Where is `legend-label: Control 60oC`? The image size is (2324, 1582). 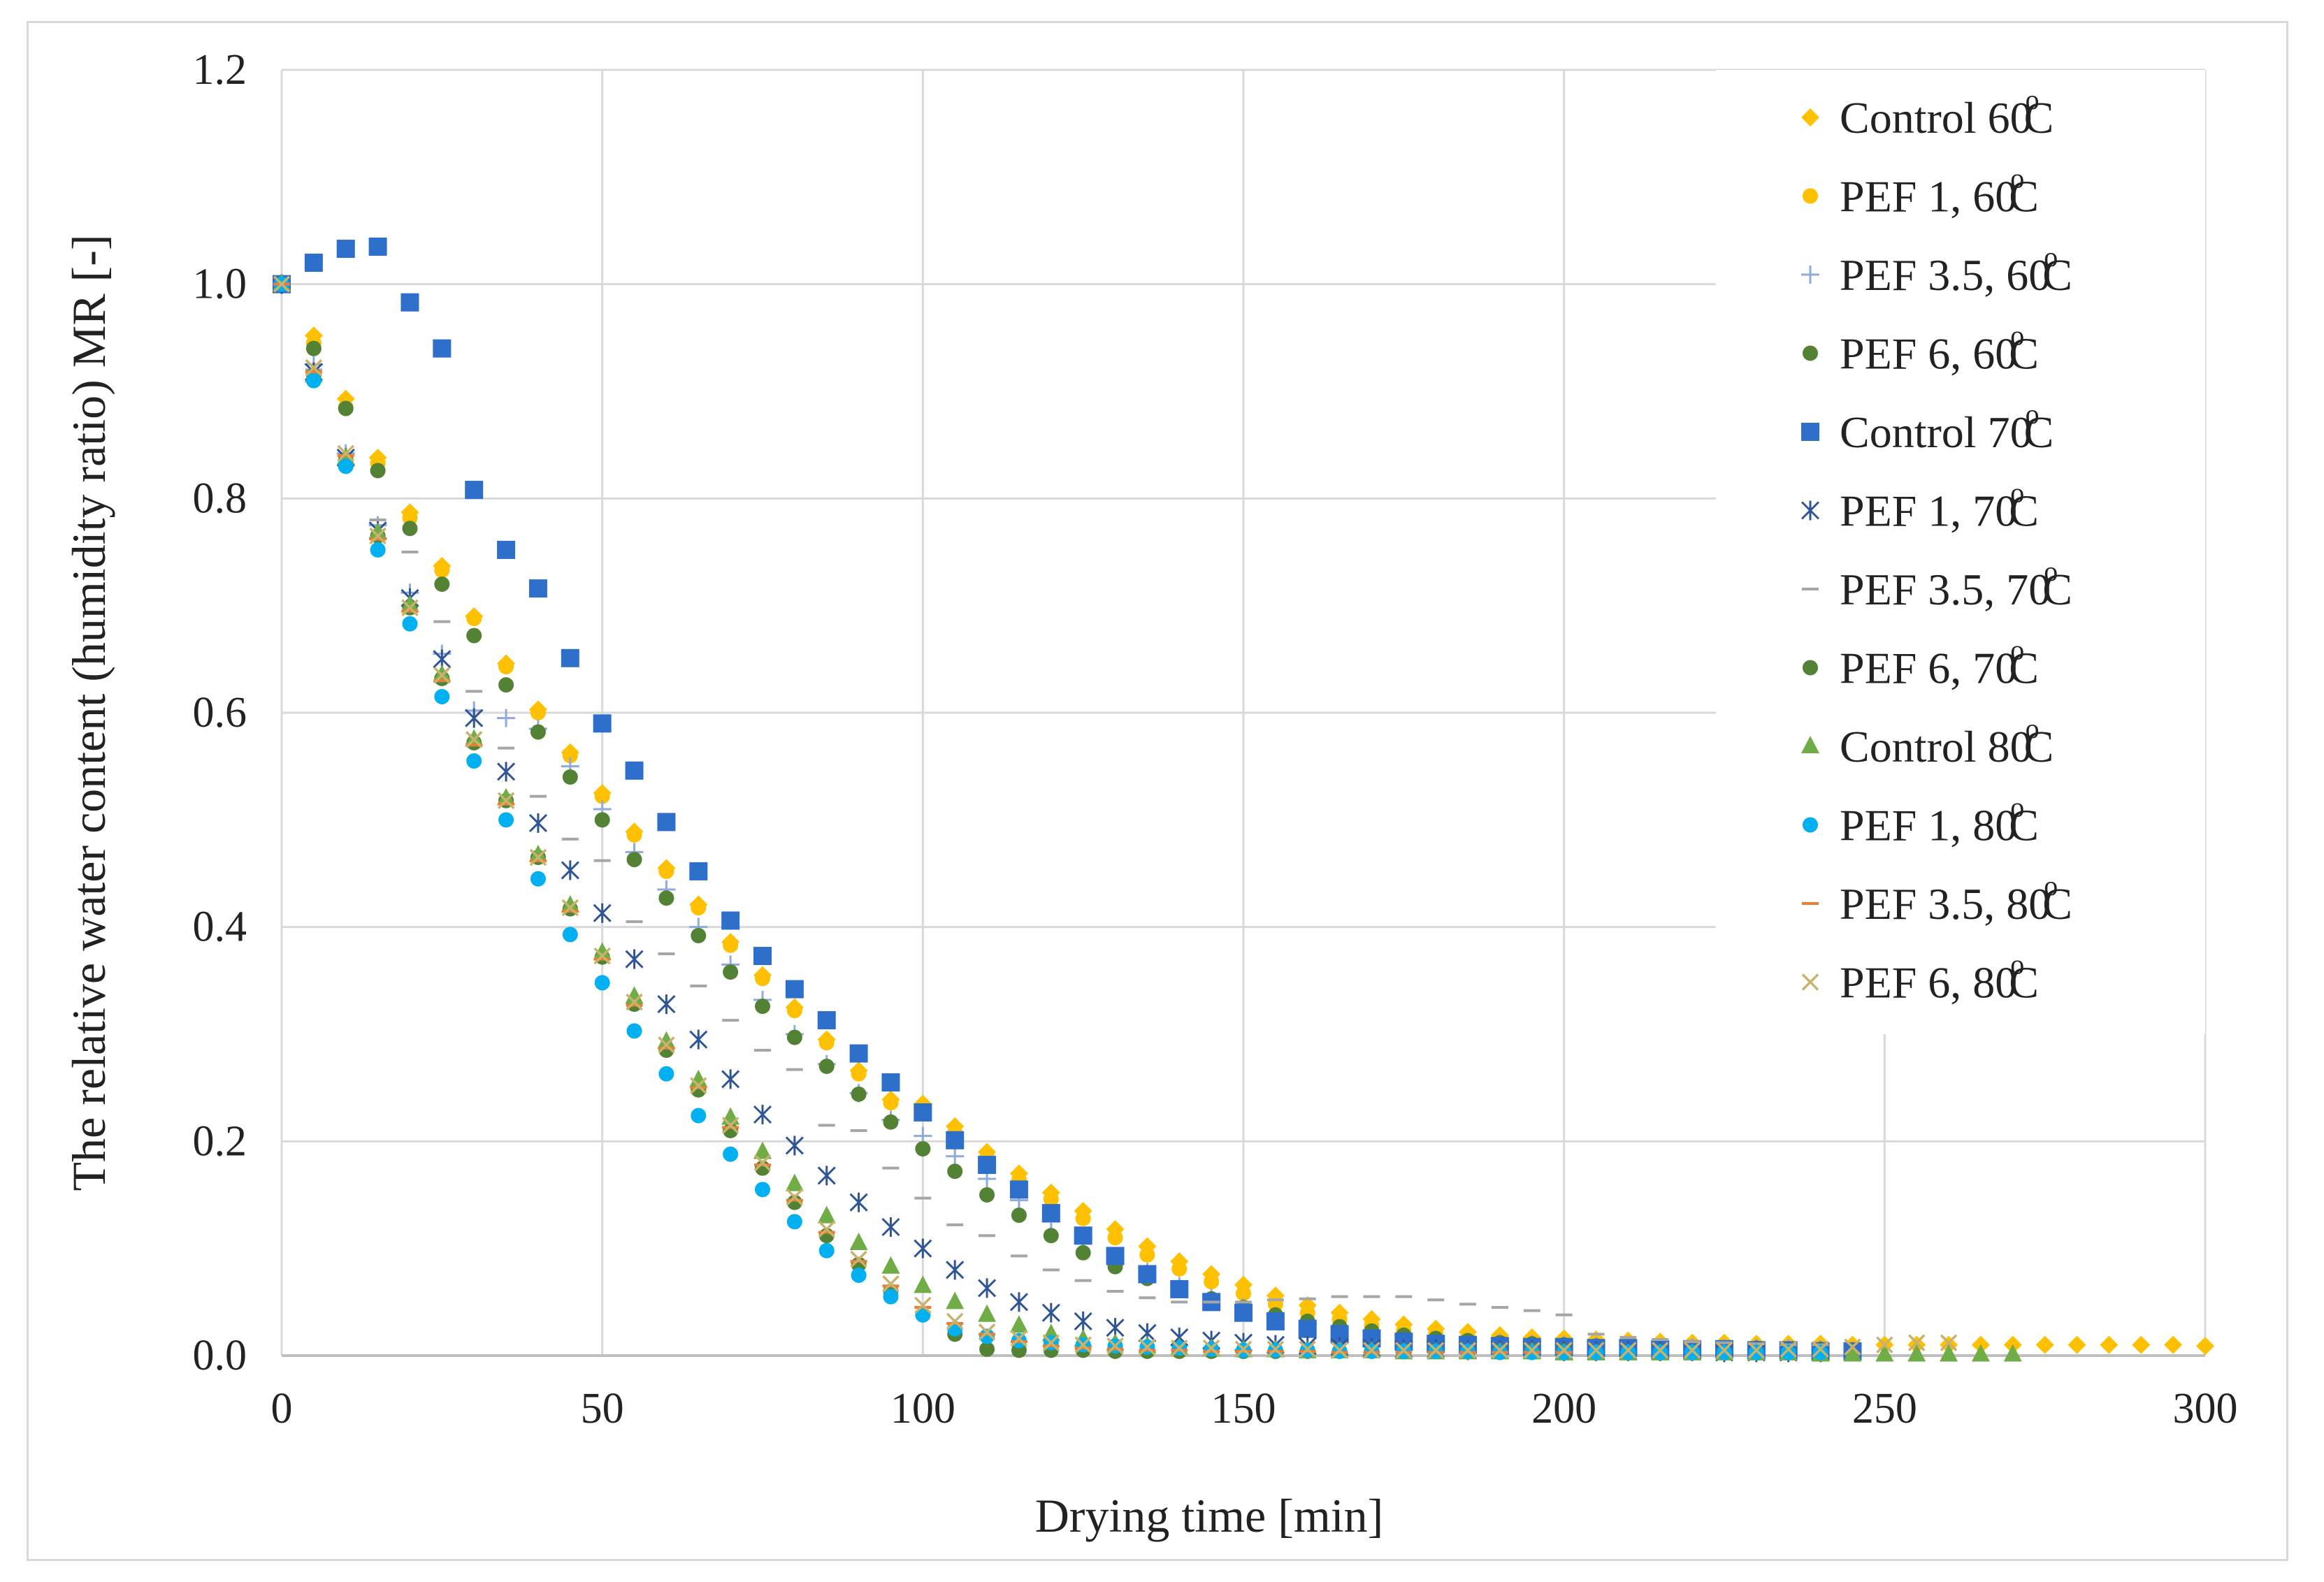
legend-label: Control 60oC is located at coordinates (1947, 113).